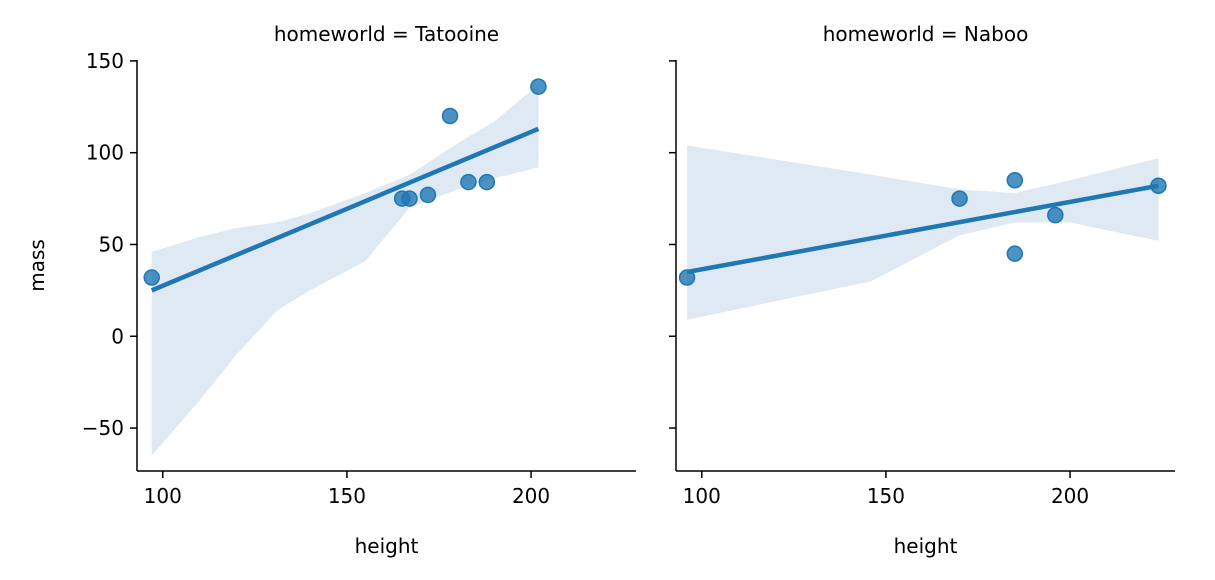 Image resolution: width=1215 pixels, height=580 pixels. Describe the element at coordinates (111, 244) in the screenshot. I see `y-tick-label: 50` at that location.